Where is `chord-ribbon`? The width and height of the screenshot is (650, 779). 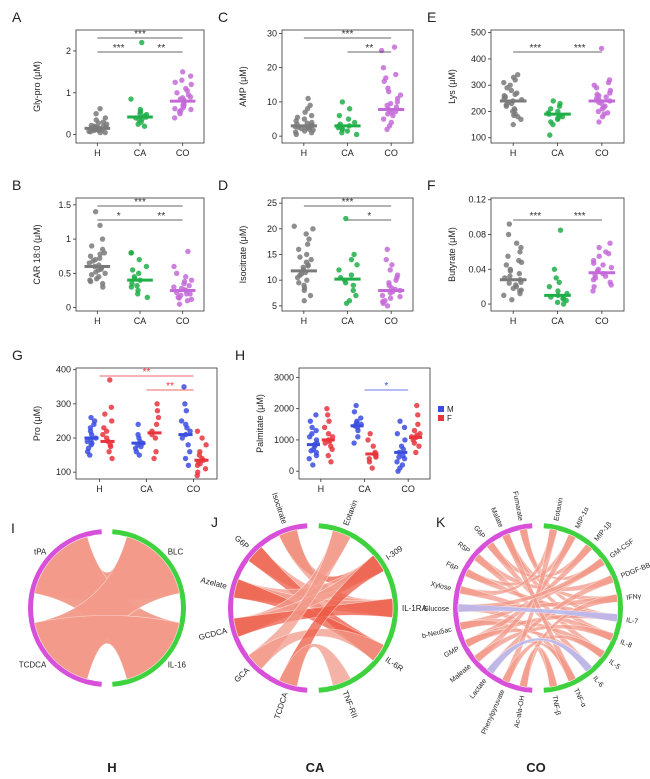
chord-ribbon is located at coordinates (544, 643).